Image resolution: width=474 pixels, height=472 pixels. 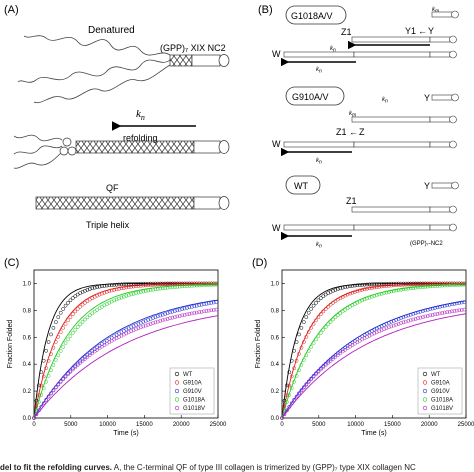 I want to click on panel-label: (C), so click(x=11, y=263).